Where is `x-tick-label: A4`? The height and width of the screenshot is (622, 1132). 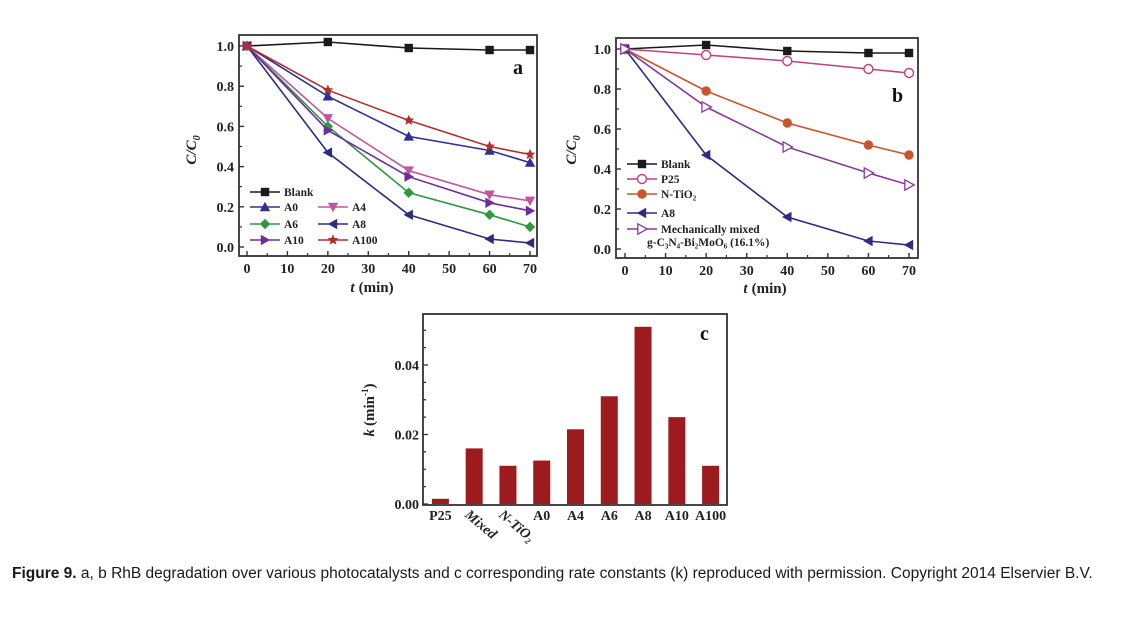 x-tick-label: A4 is located at coordinates (575, 516).